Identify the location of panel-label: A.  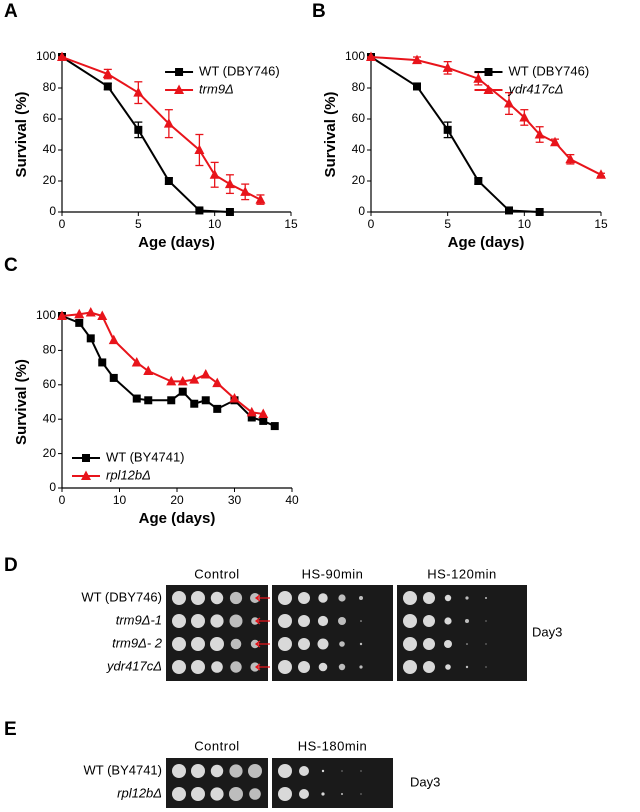
(11, 11).